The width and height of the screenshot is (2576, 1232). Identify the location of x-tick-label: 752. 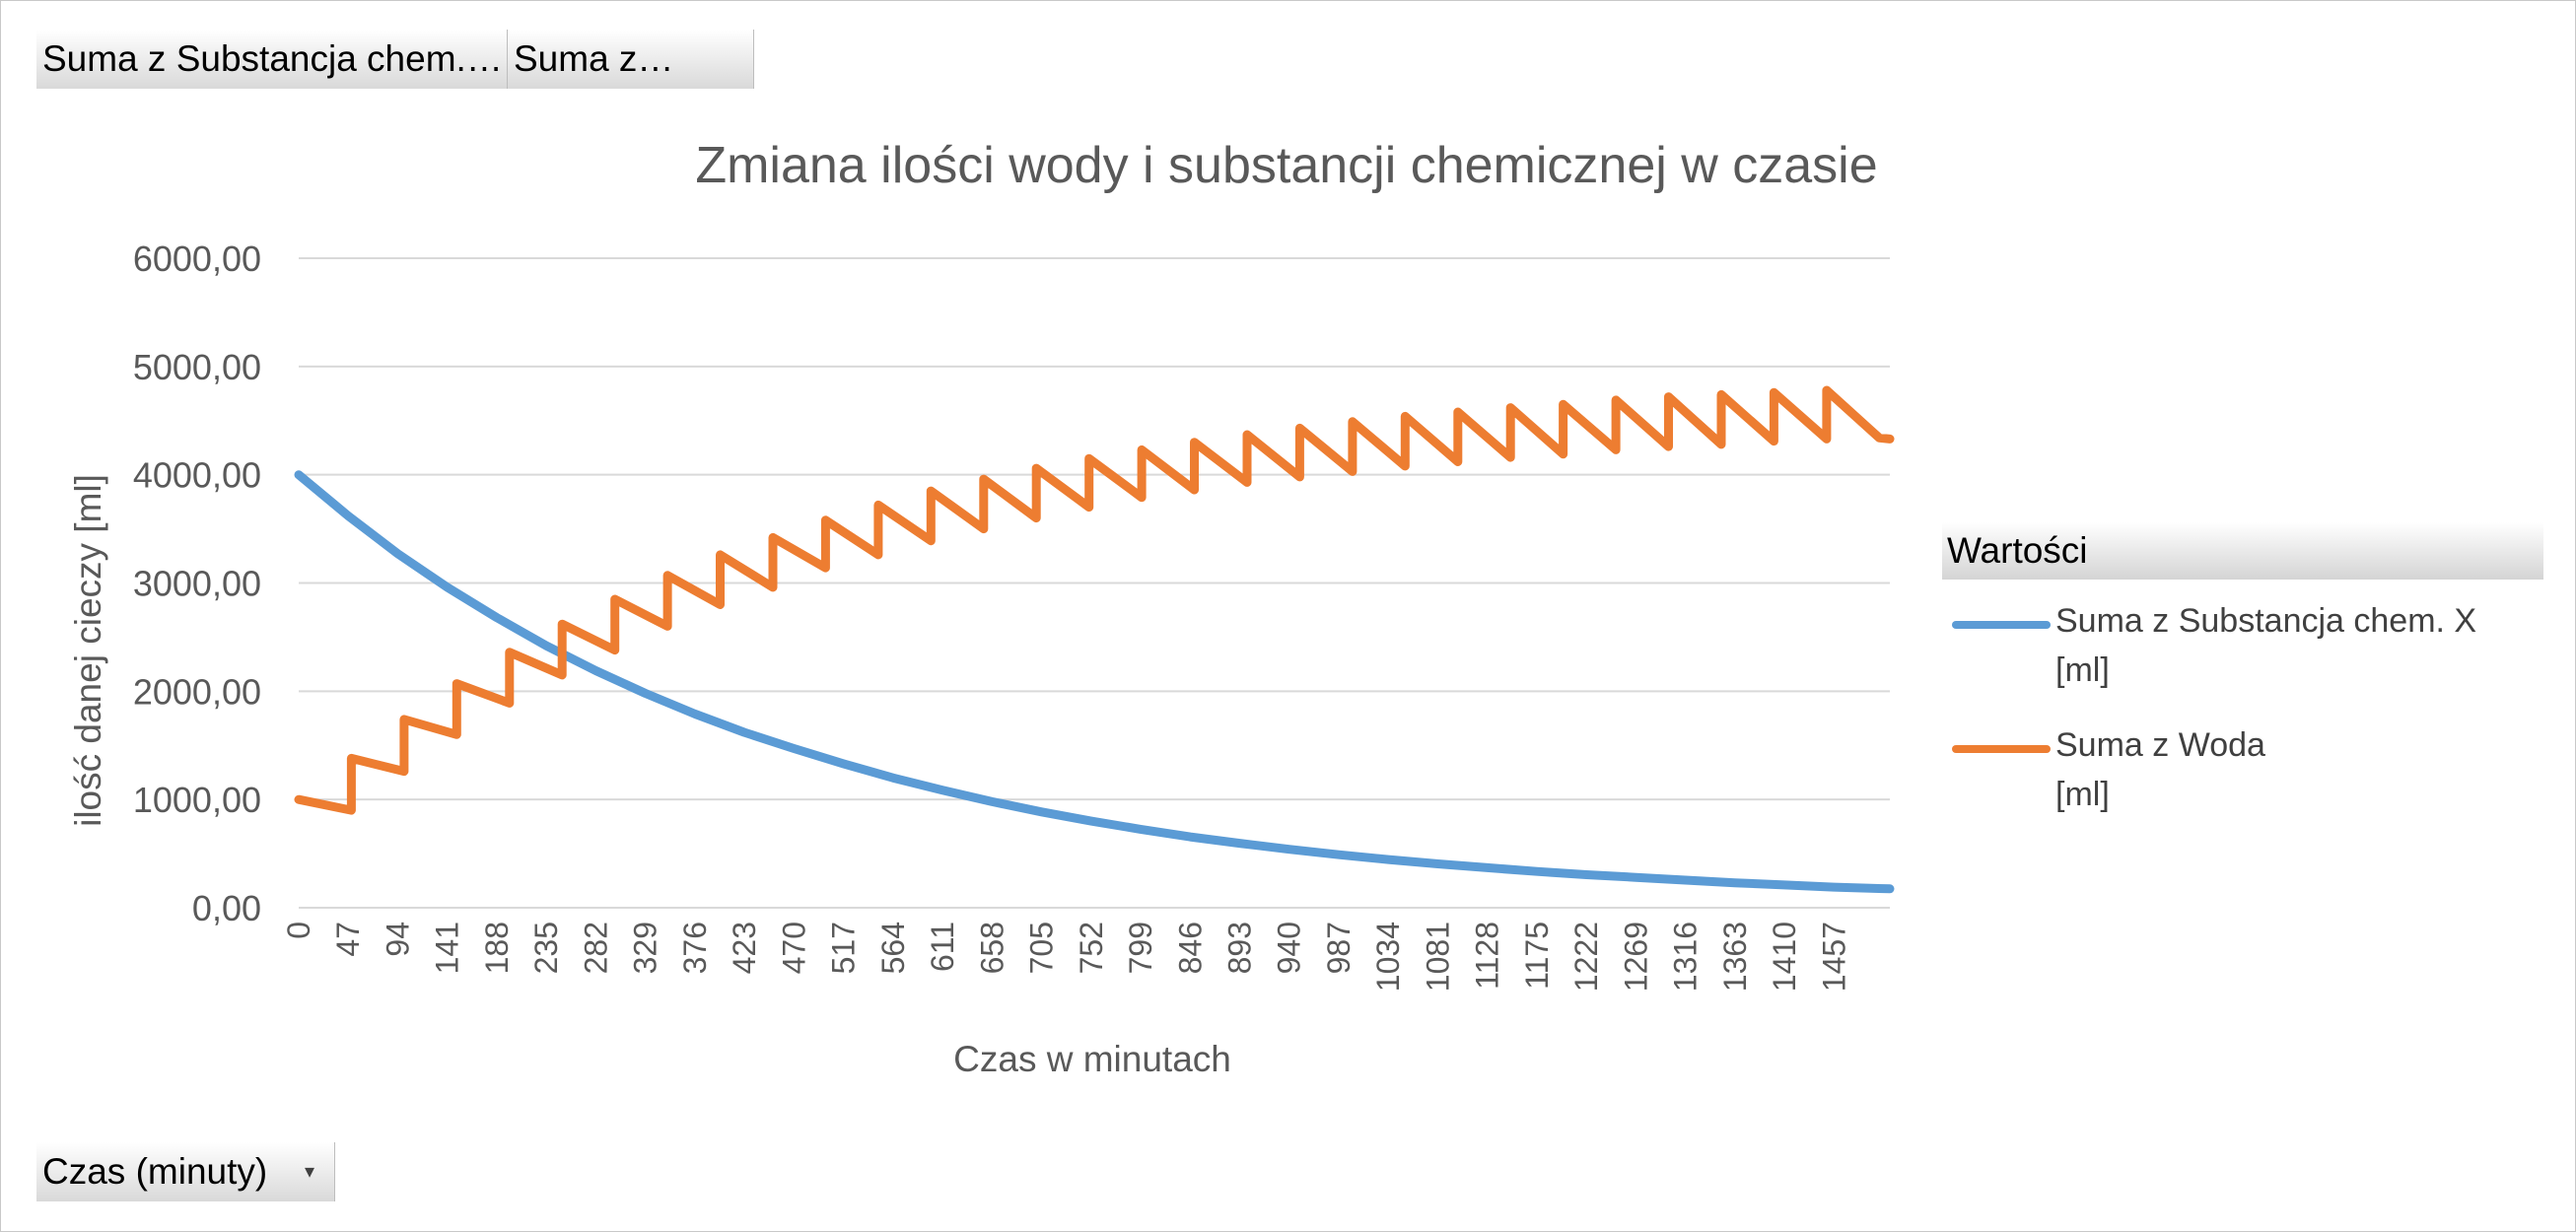
(1091, 948).